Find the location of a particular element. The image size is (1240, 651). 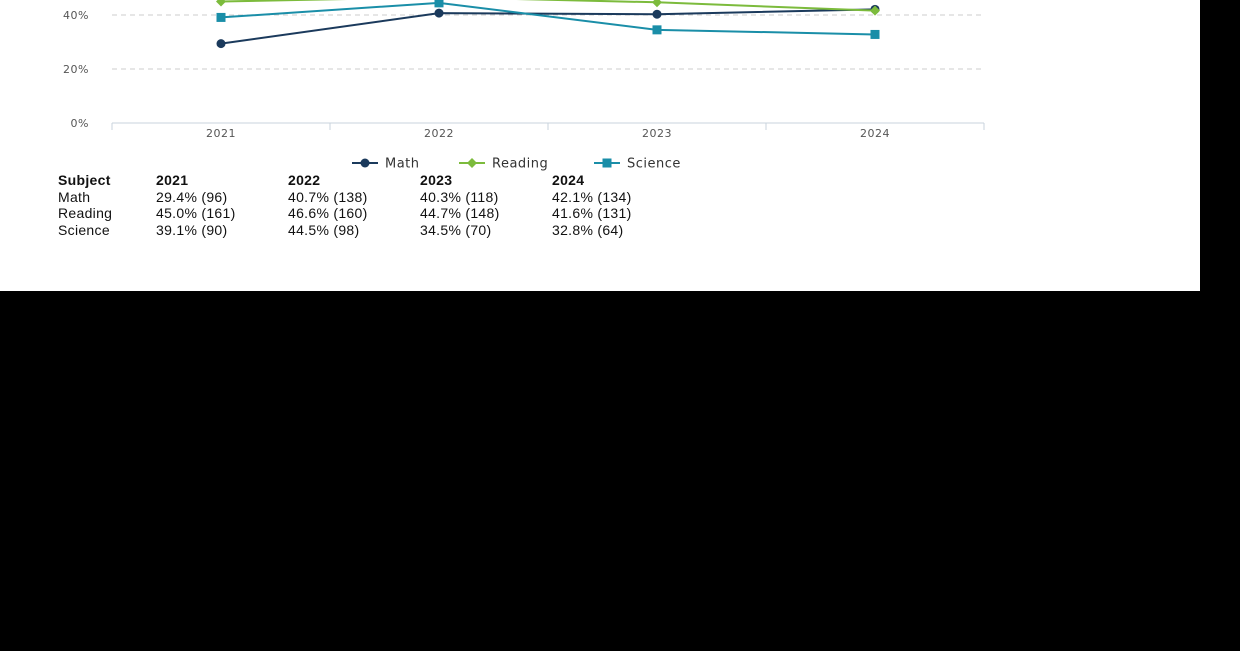

table-cell: 42.1% (134) is located at coordinates (592, 196).